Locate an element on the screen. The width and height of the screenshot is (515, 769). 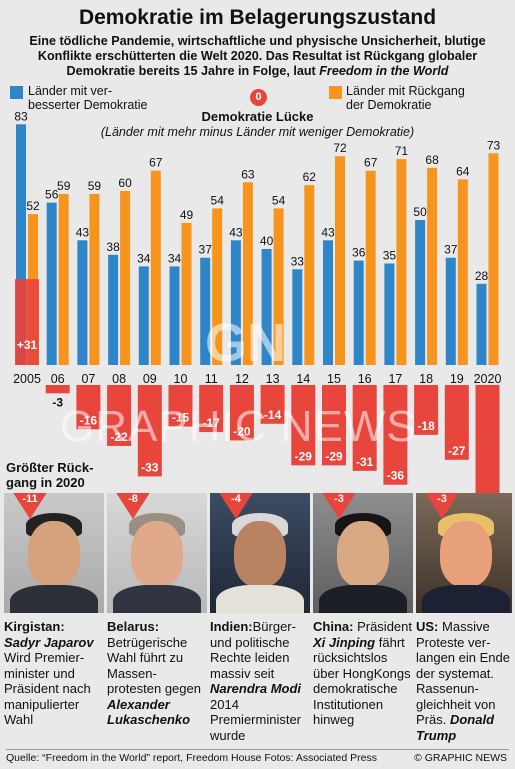
data-label-improved: 56 is located at coordinates (52, 195).